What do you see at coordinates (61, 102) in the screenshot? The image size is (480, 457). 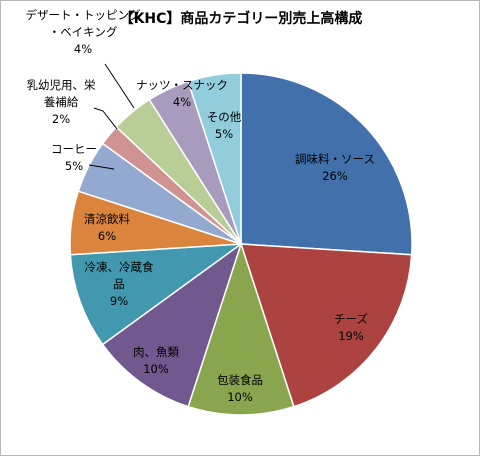 I see `slice-label-8: 乳幼児用、栄養補給 2%` at bounding box center [61, 102].